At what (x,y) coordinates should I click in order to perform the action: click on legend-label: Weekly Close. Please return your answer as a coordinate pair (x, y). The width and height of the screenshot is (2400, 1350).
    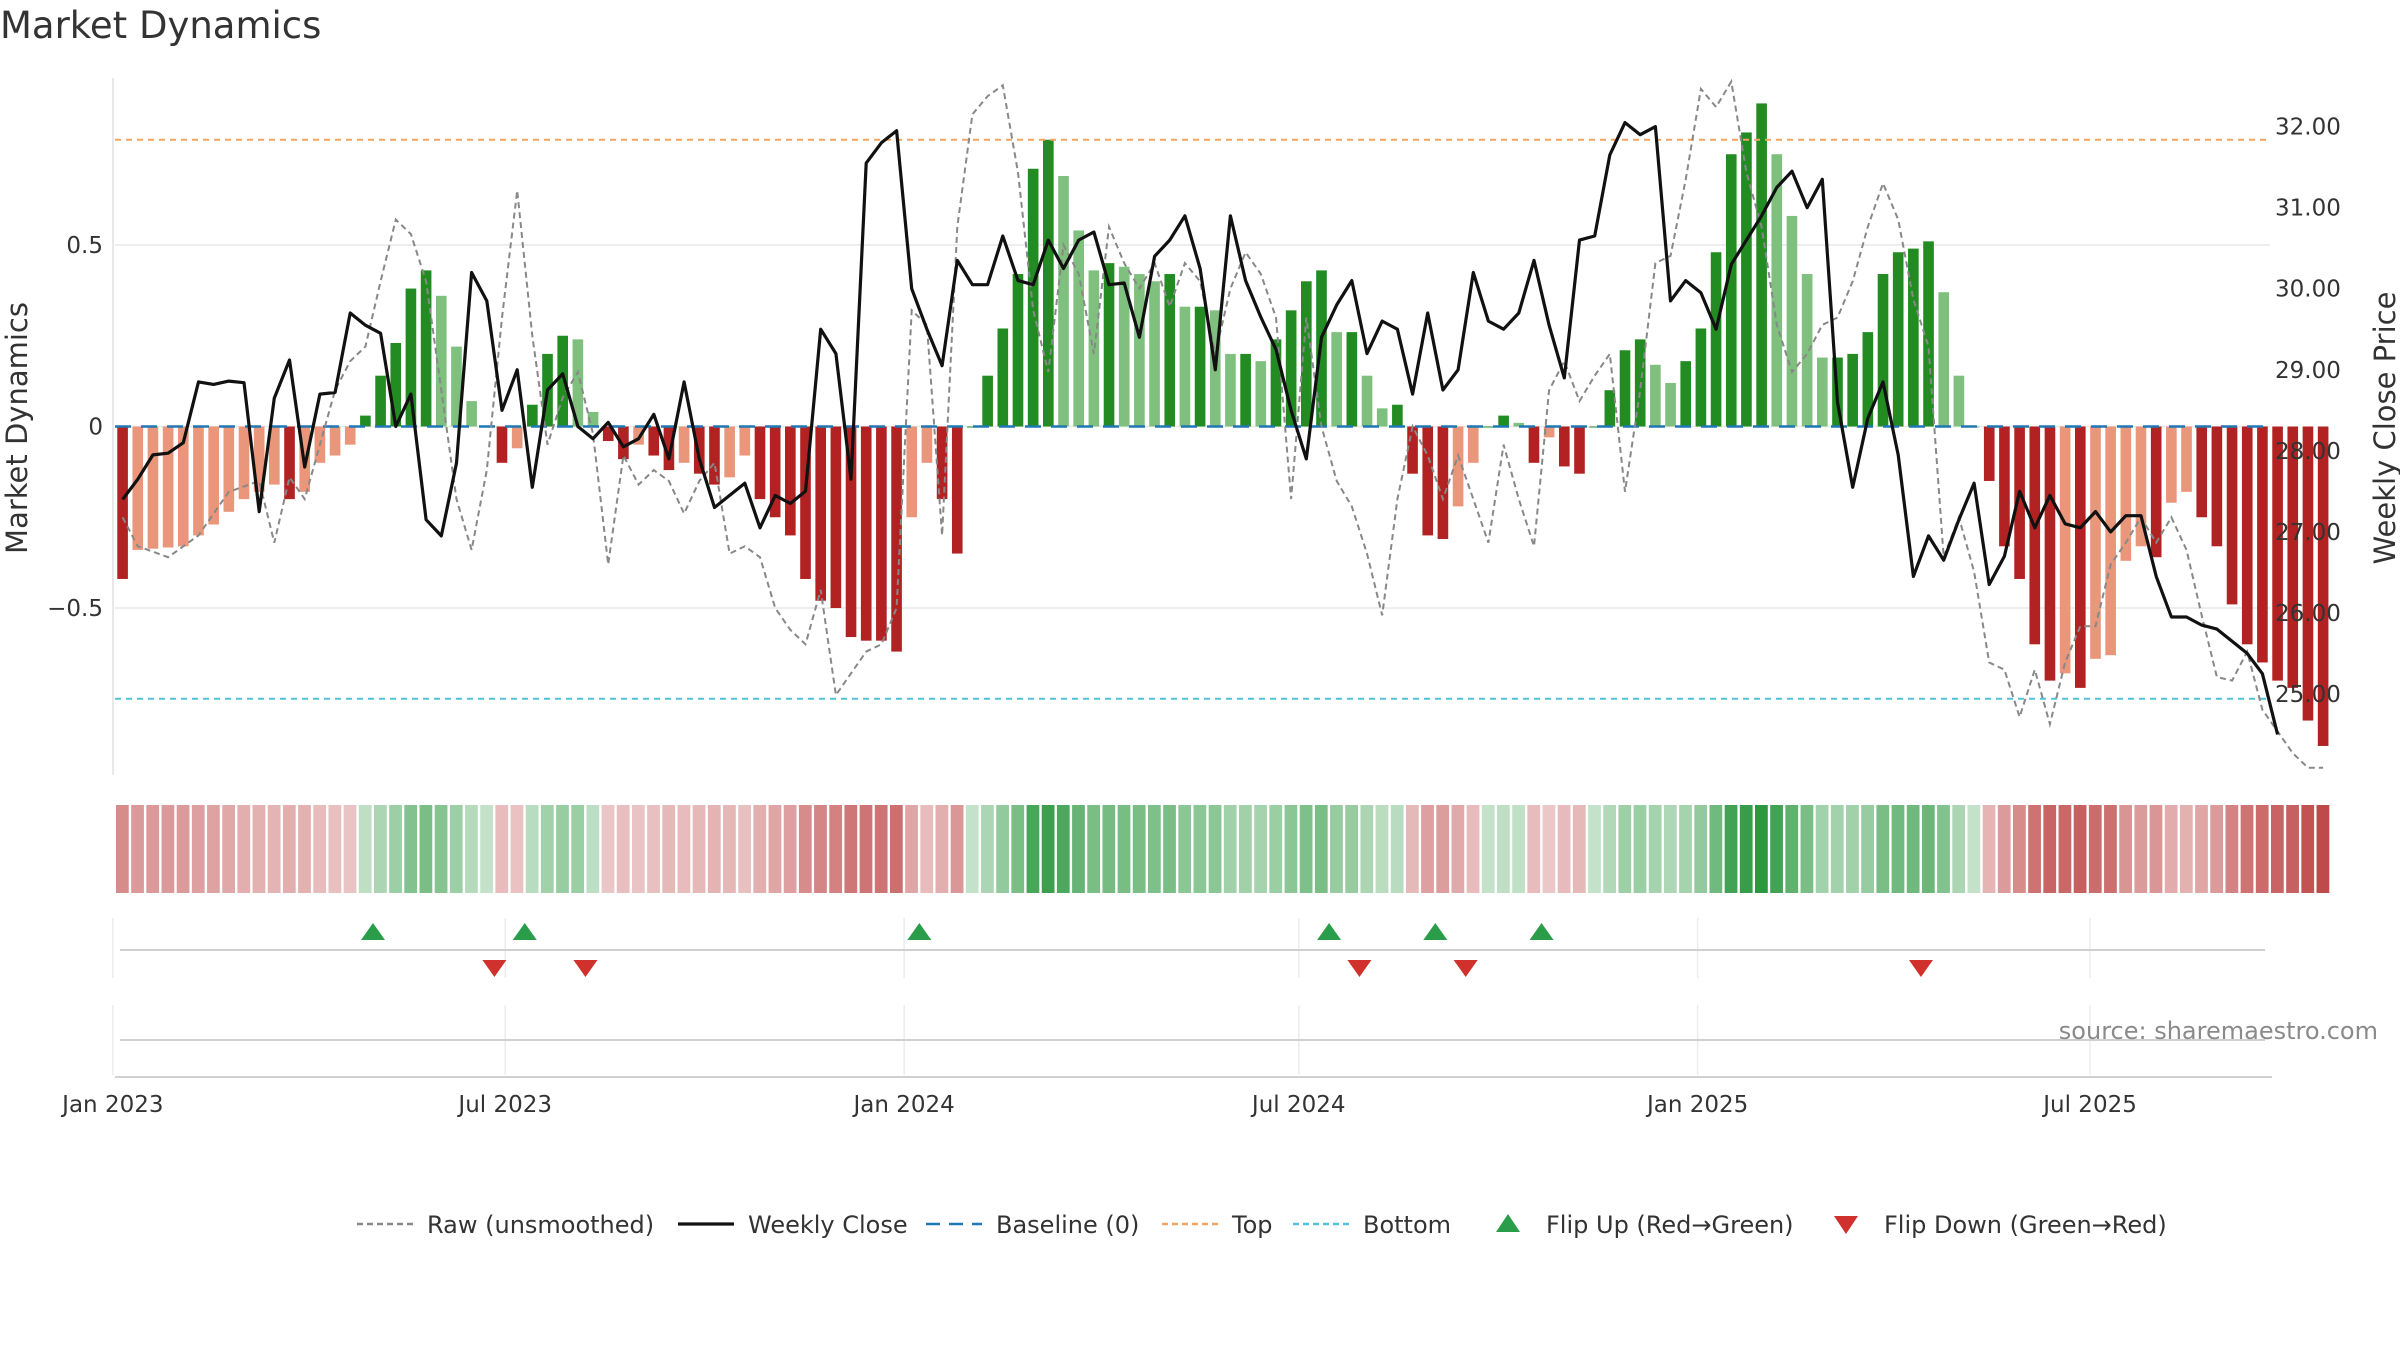
    Looking at the image, I should click on (828, 1225).